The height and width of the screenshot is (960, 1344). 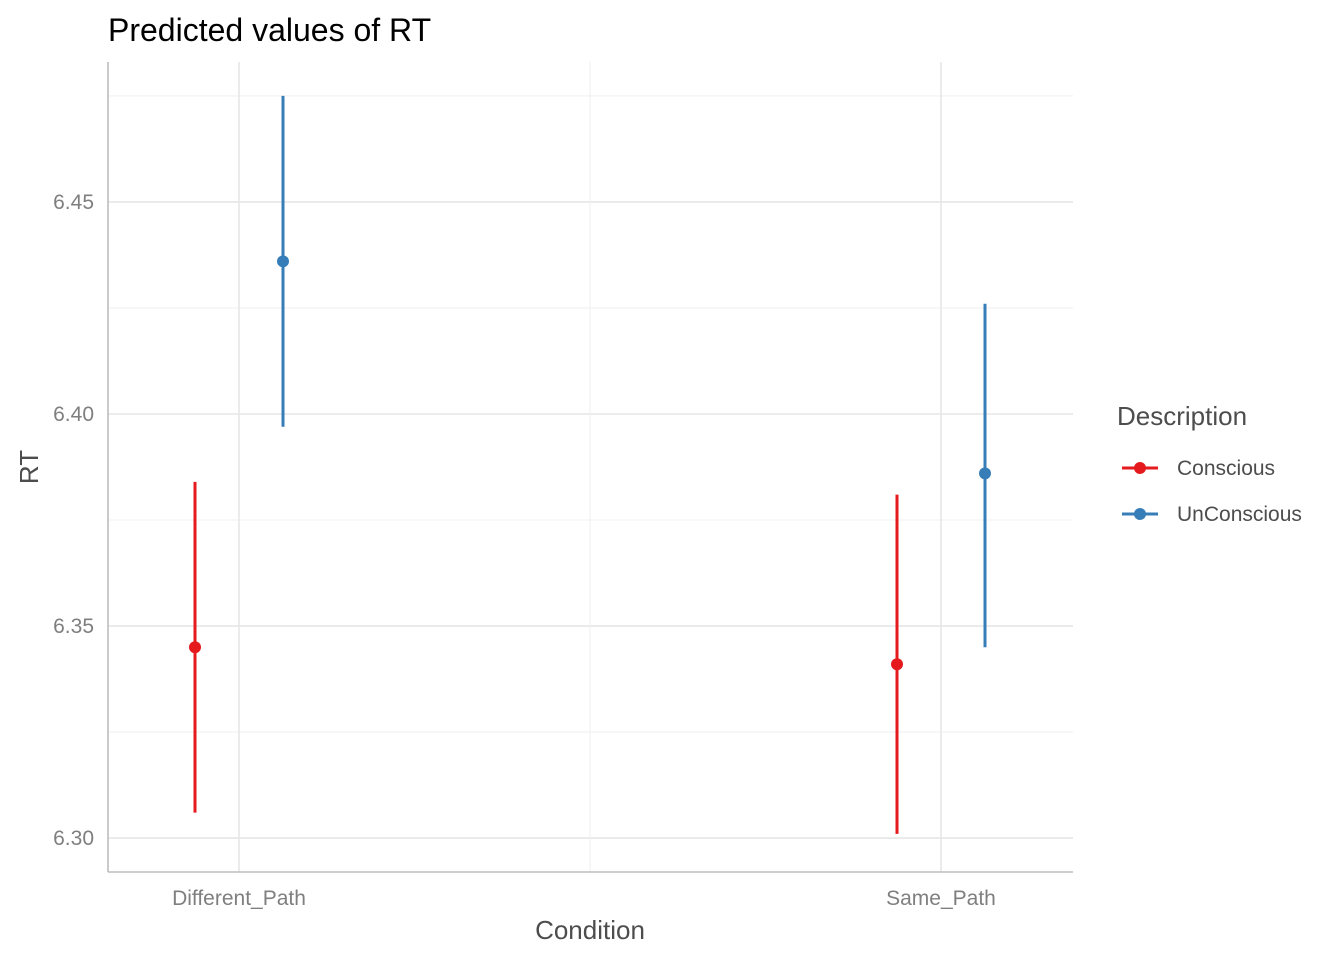 I want to click on legend-item-unconscious: UnConscious, so click(x=1212, y=514).